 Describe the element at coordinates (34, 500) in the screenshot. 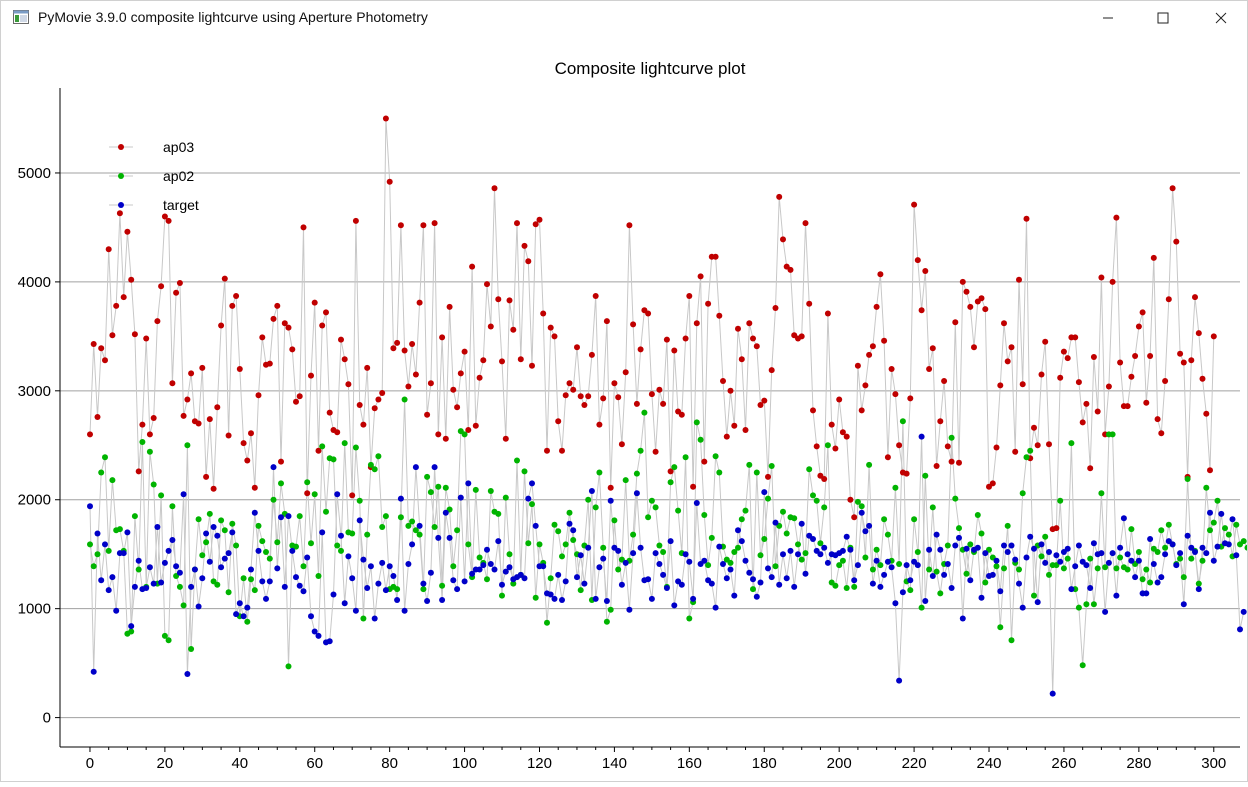

I see `y-tick-label: 2000` at that location.